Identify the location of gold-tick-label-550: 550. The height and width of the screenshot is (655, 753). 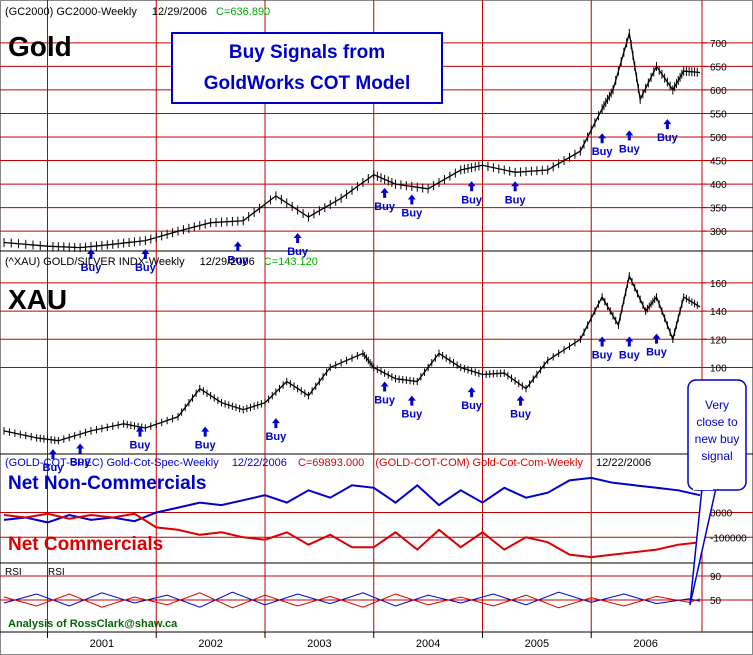
(718, 114).